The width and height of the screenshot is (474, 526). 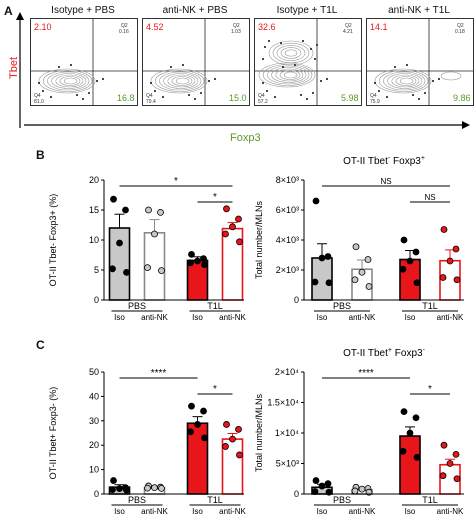 What do you see at coordinates (43, 27) in the screenshot?
I see `q1-percent: 2.10` at bounding box center [43, 27].